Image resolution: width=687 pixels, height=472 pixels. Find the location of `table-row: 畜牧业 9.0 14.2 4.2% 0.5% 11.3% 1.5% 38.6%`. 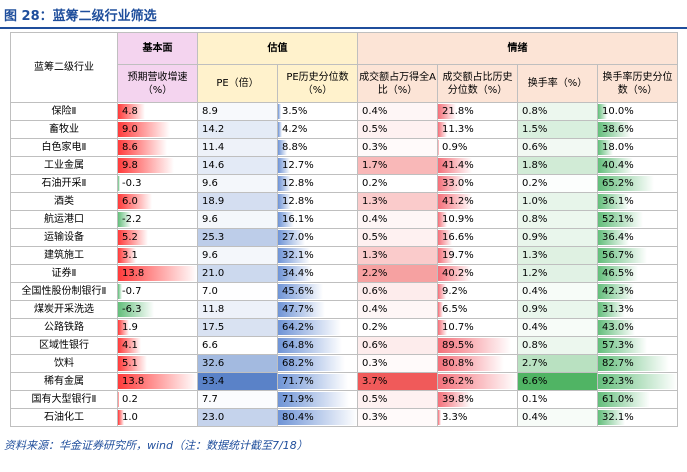

table-row: 畜牧业 9.0 14.2 4.2% 0.5% 11.3% 1.5% 38.6% is located at coordinates (344, 129).